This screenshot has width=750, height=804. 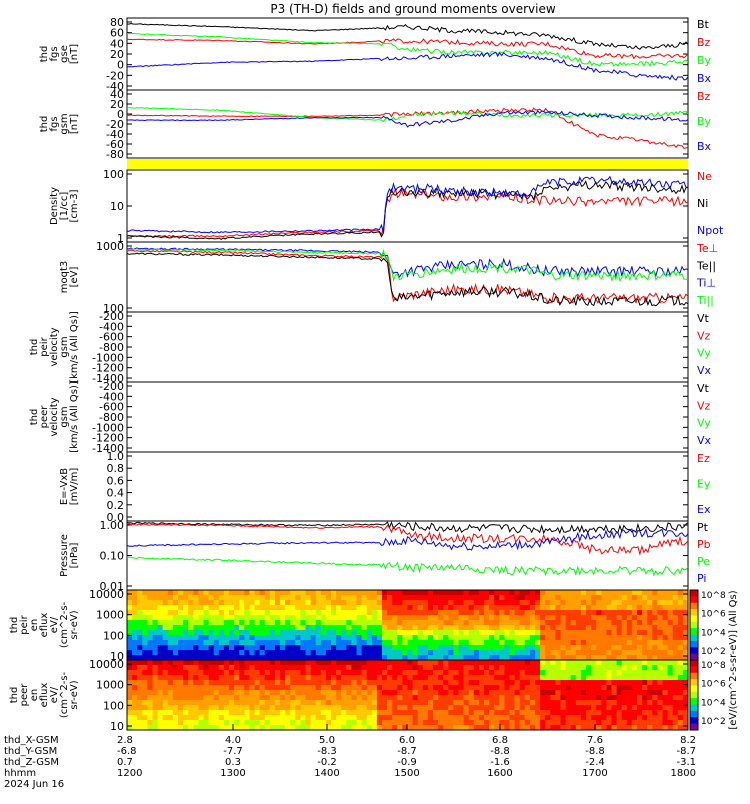 I want to click on y-axis-label-line: peir, so click(x=44, y=346).